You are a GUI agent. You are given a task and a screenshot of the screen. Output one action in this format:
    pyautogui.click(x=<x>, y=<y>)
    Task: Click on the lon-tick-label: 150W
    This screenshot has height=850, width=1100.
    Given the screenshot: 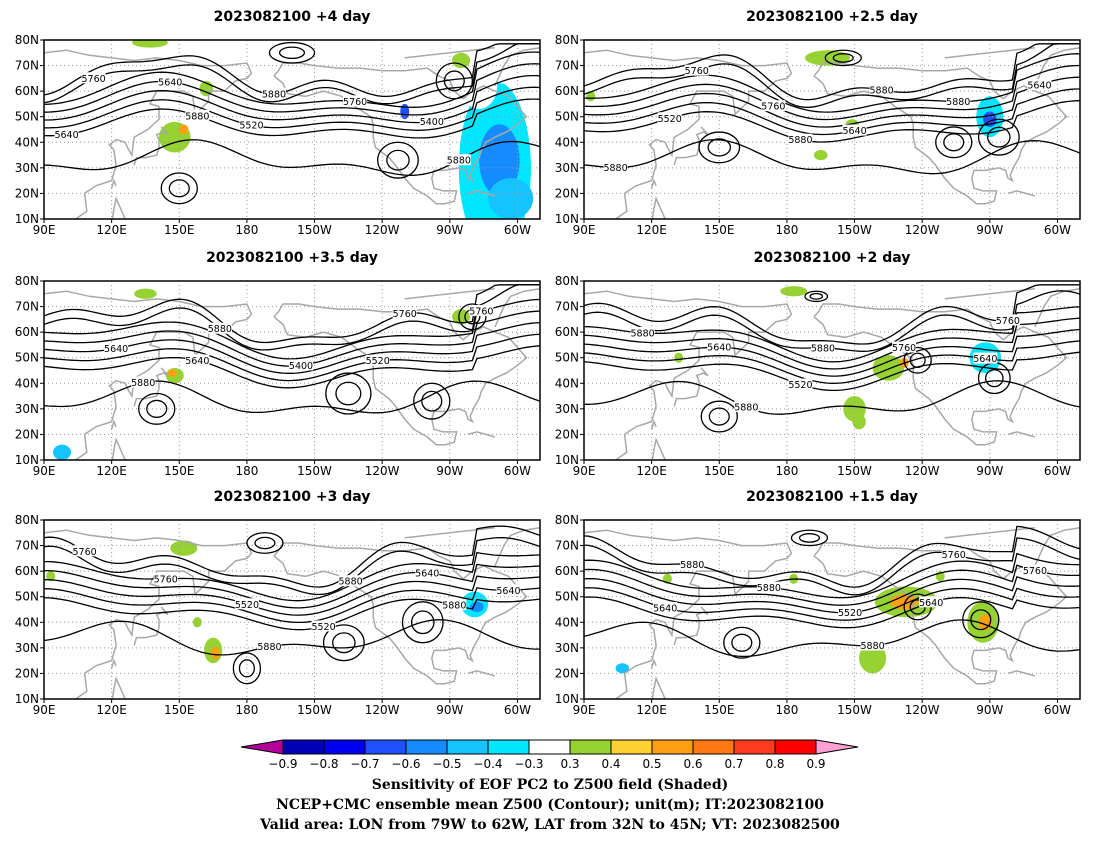 What is the action you would take?
    pyautogui.click(x=854, y=471)
    